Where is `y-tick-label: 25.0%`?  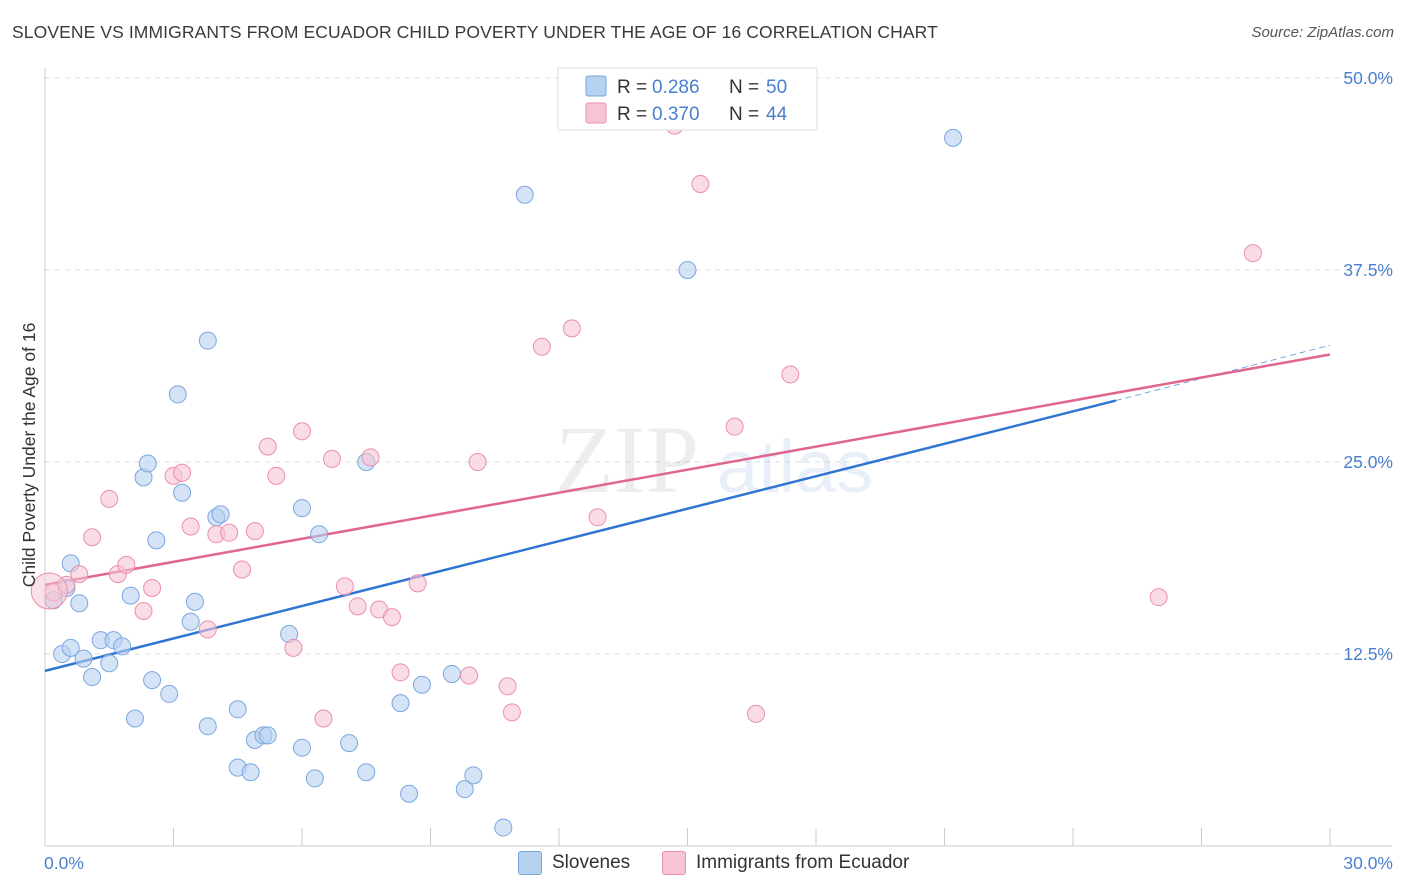
y-tick-label: 25.0% is located at coordinates (1368, 462).